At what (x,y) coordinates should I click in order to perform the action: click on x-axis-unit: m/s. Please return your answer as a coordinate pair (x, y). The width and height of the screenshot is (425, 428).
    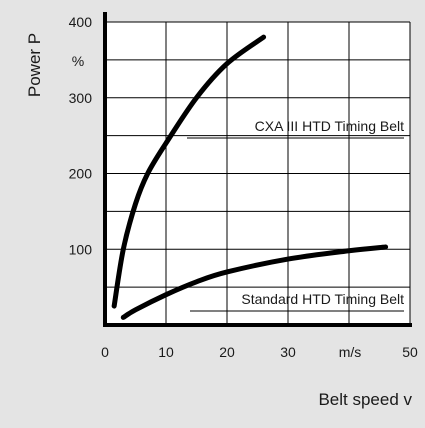
    Looking at the image, I should click on (350, 352).